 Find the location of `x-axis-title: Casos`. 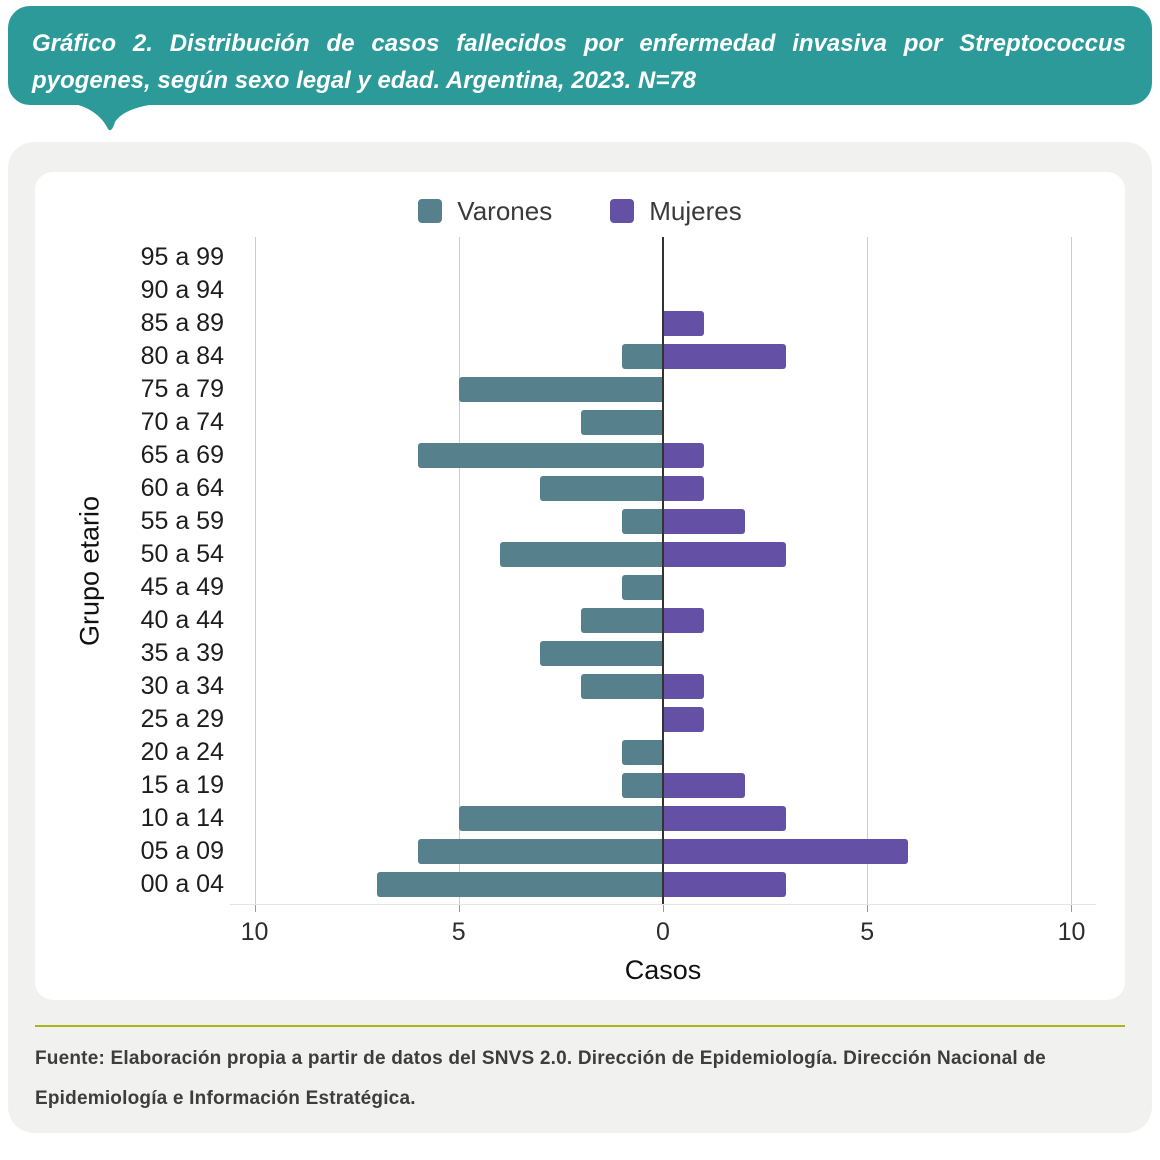

x-axis-title: Casos is located at coordinates (663, 970).